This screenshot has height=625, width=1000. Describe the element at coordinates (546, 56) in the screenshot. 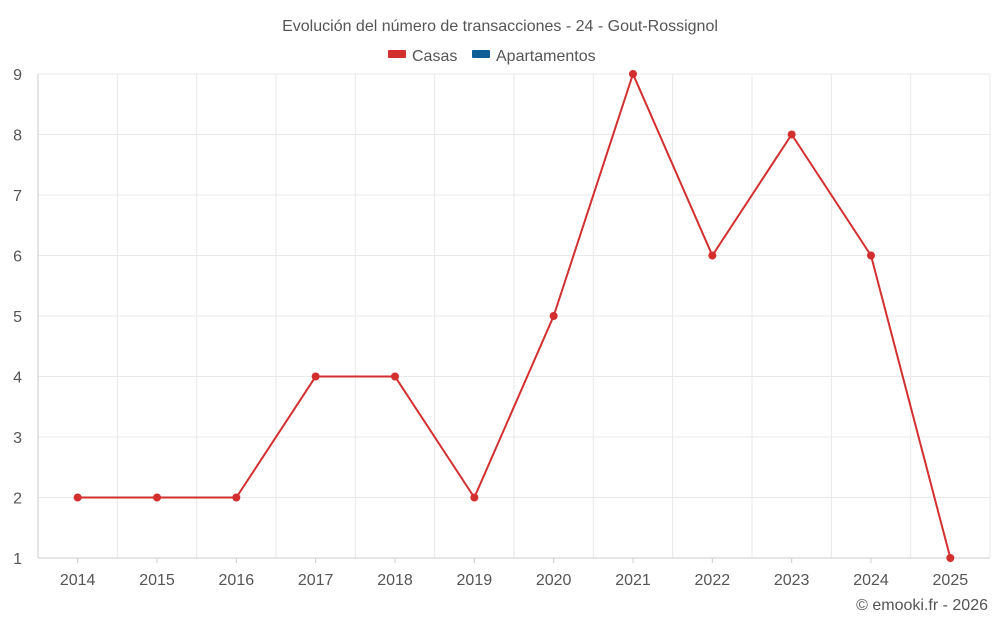

I see `legend-label-apartamentos: Apartamentos` at that location.